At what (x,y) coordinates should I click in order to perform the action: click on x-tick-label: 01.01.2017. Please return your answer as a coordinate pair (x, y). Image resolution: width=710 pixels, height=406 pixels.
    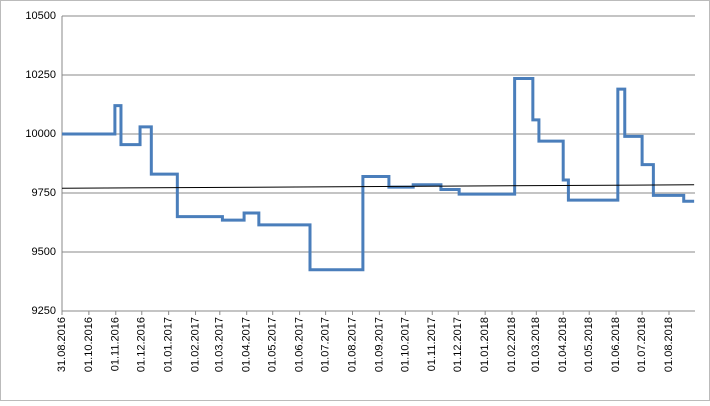
    Looking at the image, I should click on (169, 344).